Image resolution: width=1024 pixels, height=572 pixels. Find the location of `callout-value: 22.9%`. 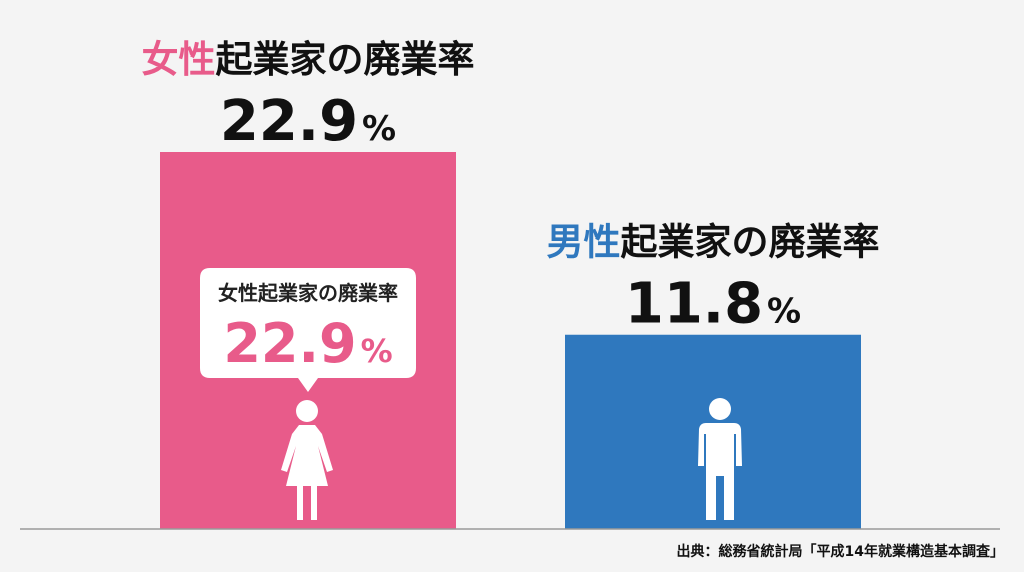

callout-value: 22.9% is located at coordinates (307, 343).